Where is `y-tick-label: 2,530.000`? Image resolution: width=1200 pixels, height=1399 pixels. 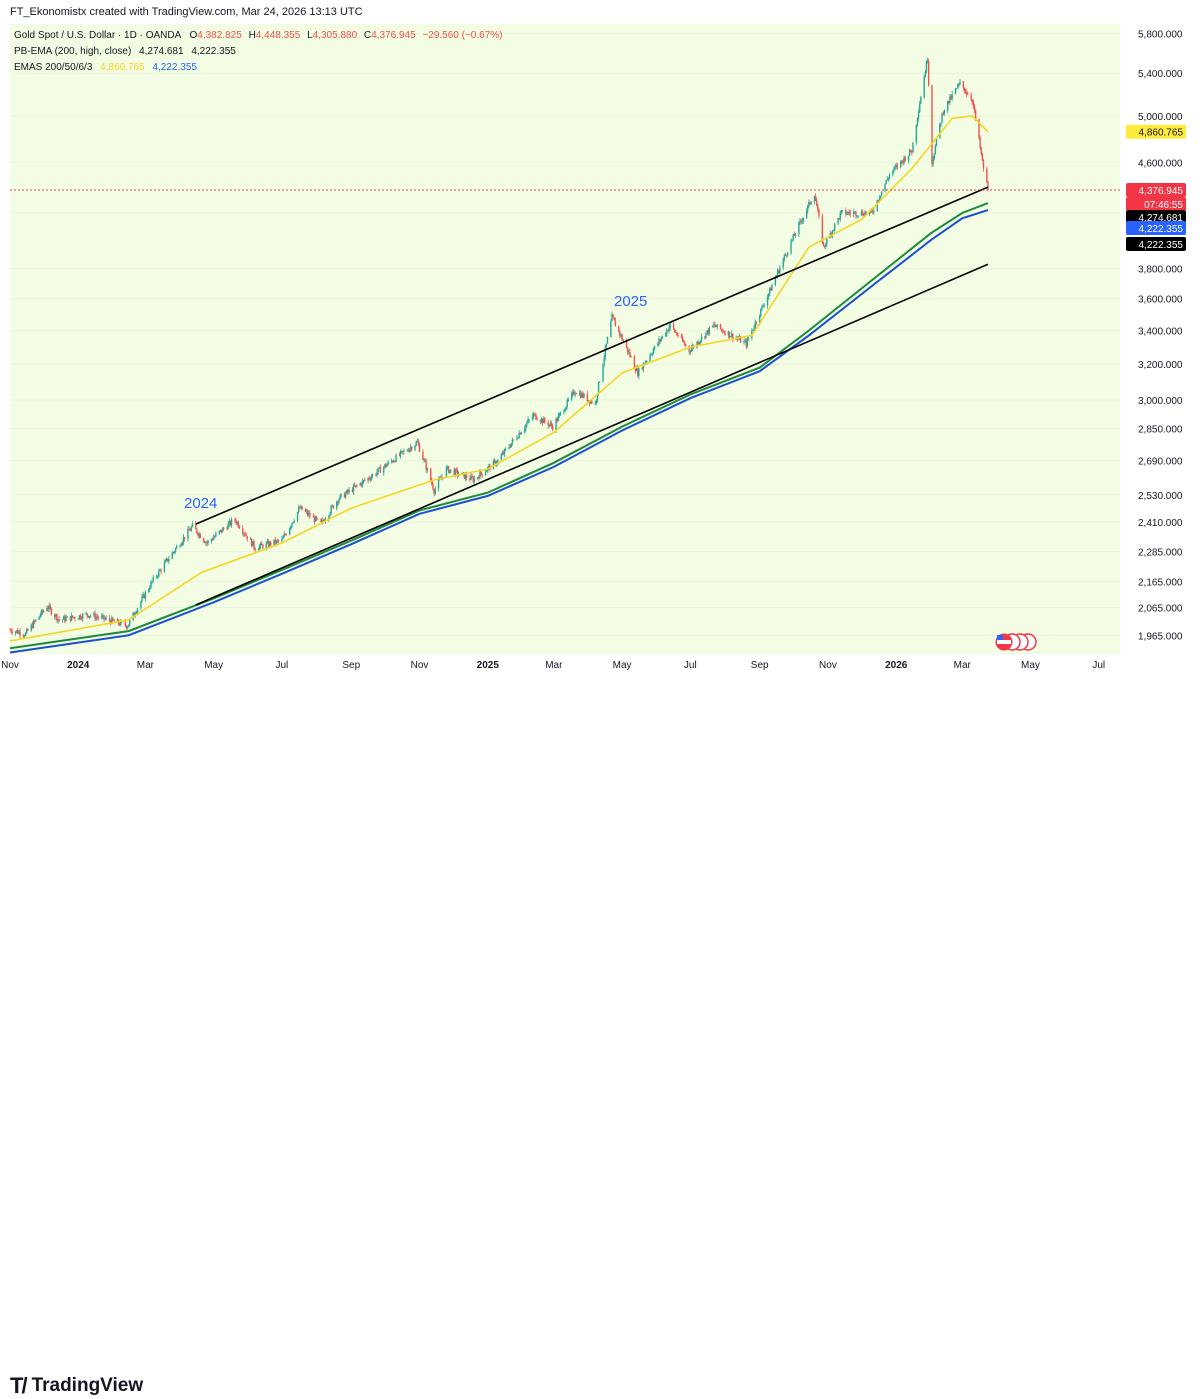
y-tick-label: 2,530.000 is located at coordinates (1160, 496).